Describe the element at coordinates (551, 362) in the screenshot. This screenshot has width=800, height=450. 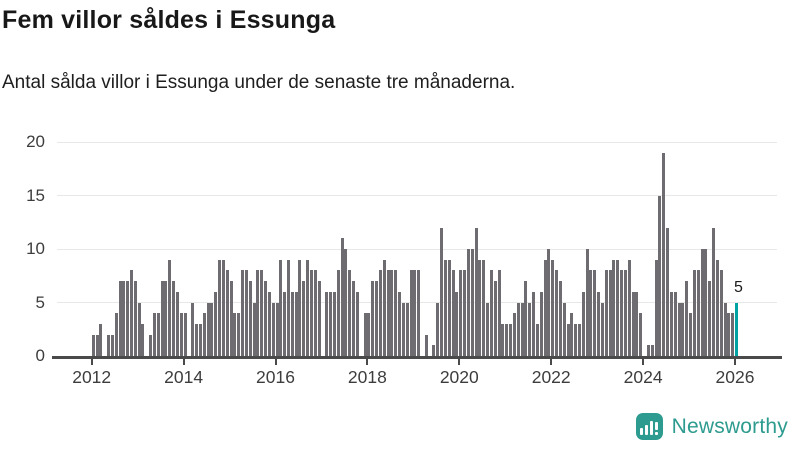
I see `x-axis-tick-2022` at that location.